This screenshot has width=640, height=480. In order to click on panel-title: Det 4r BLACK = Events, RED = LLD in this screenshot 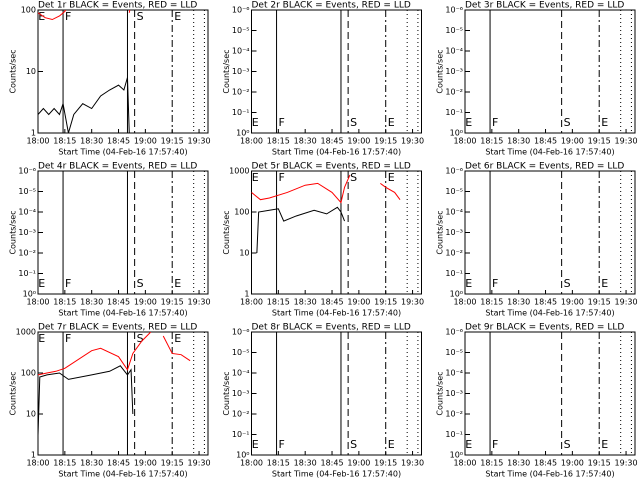, I will do `click(117, 167)`.